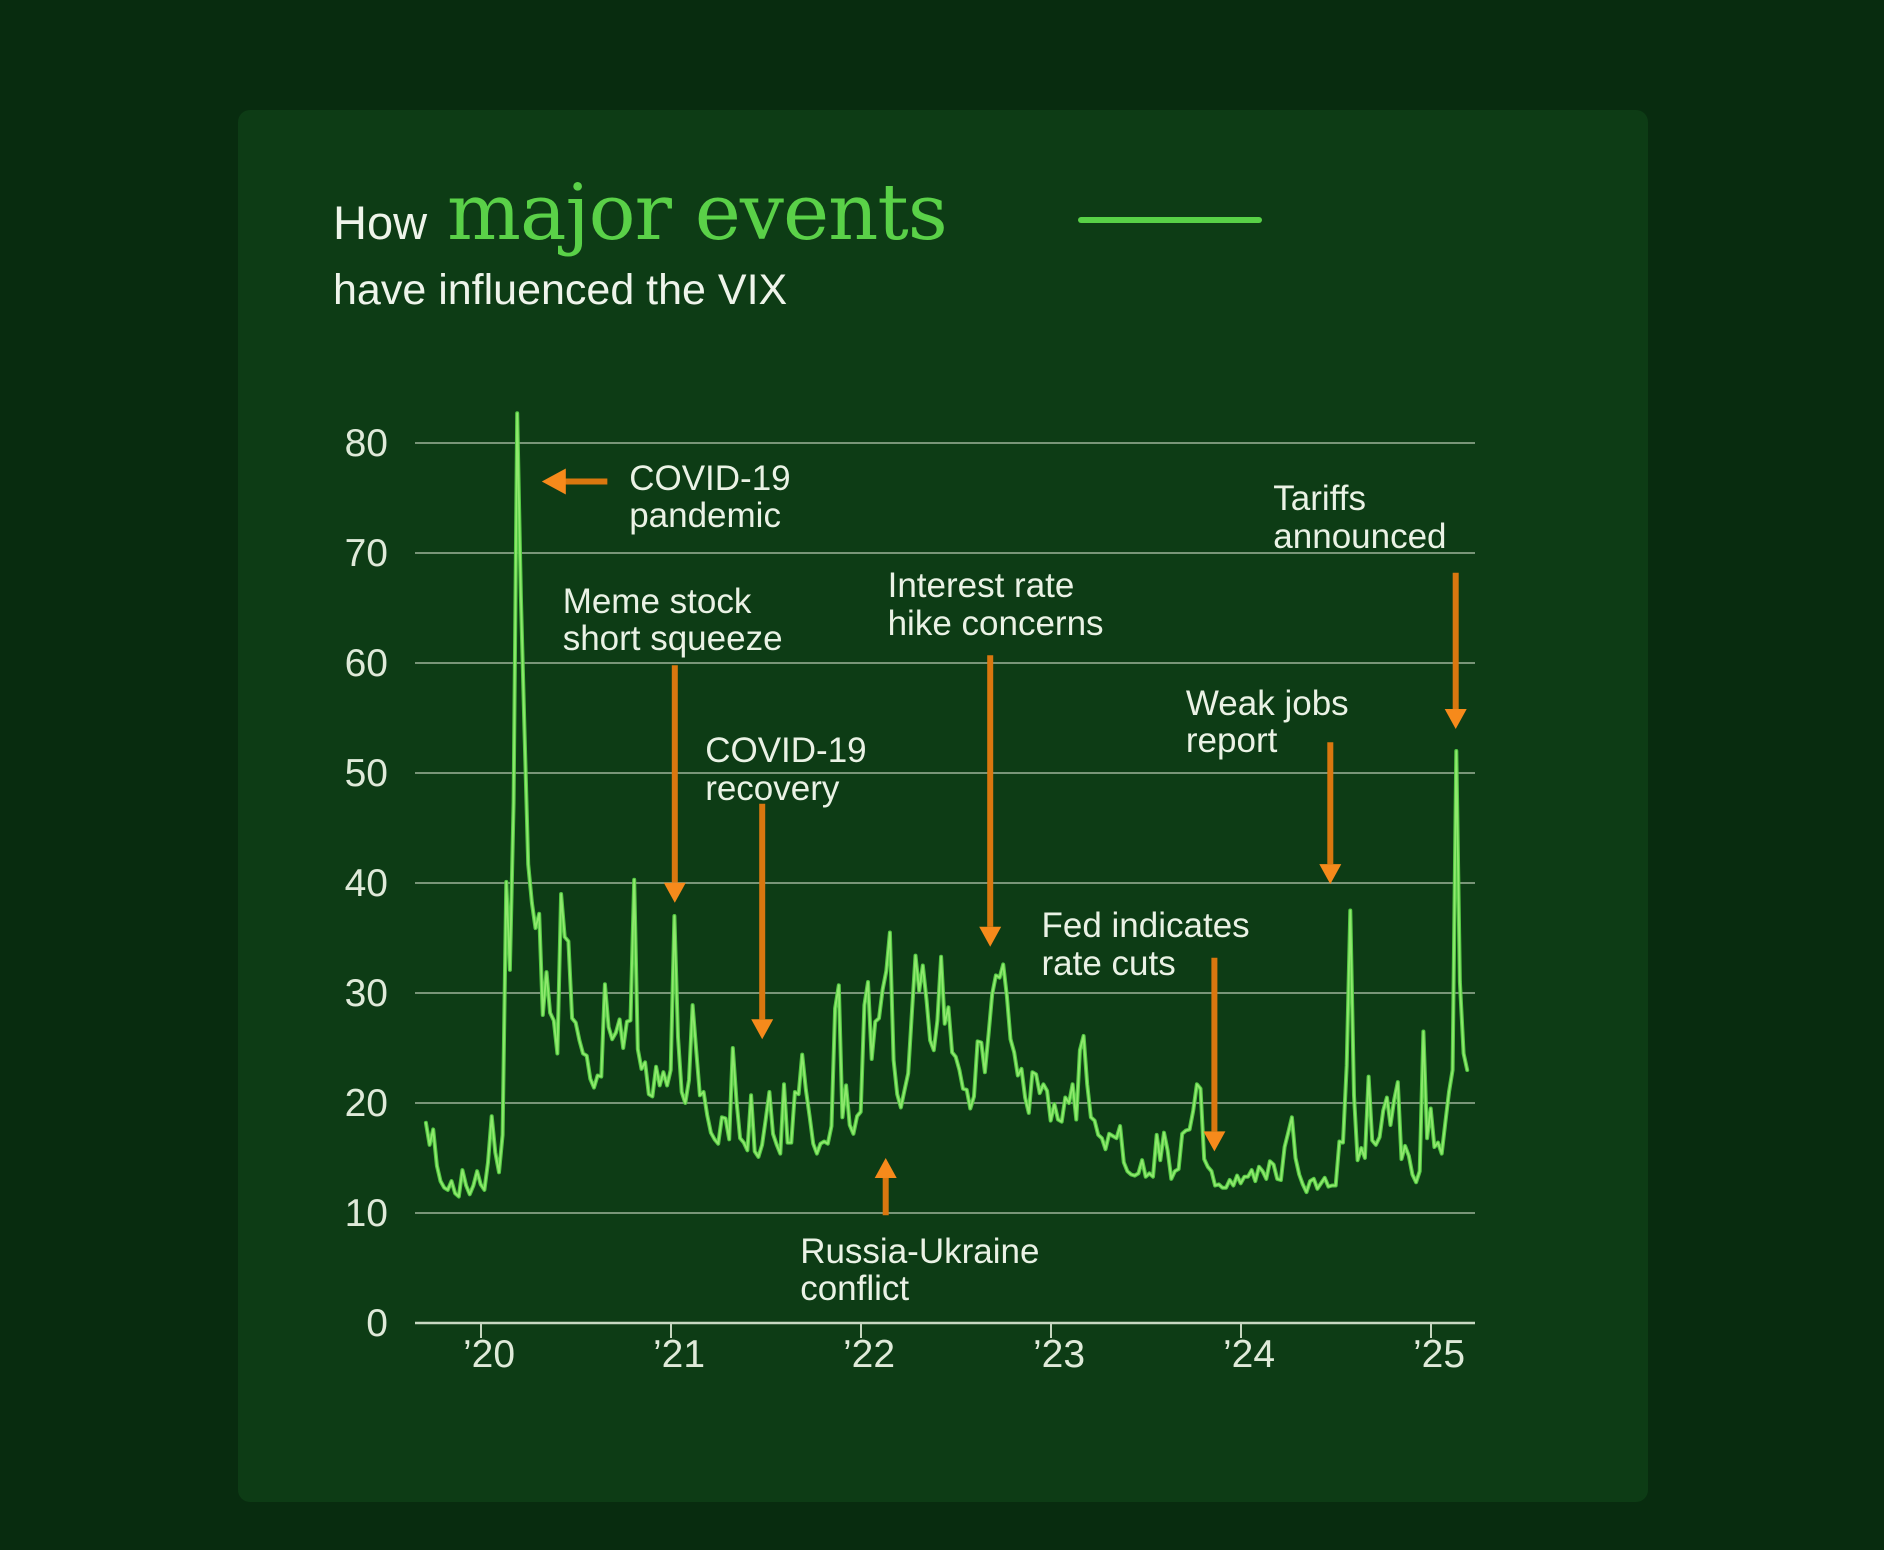 The width and height of the screenshot is (1884, 1550). What do you see at coordinates (380, 222) in the screenshot?
I see `title-prefix: How` at bounding box center [380, 222].